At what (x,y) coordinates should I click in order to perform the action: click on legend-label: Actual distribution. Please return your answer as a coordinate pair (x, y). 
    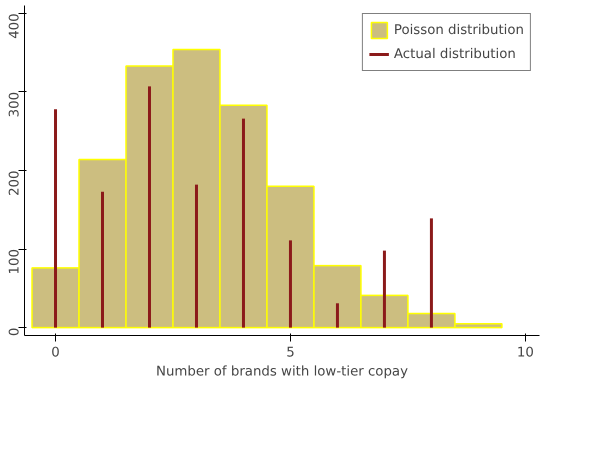
    Looking at the image, I should click on (455, 54).